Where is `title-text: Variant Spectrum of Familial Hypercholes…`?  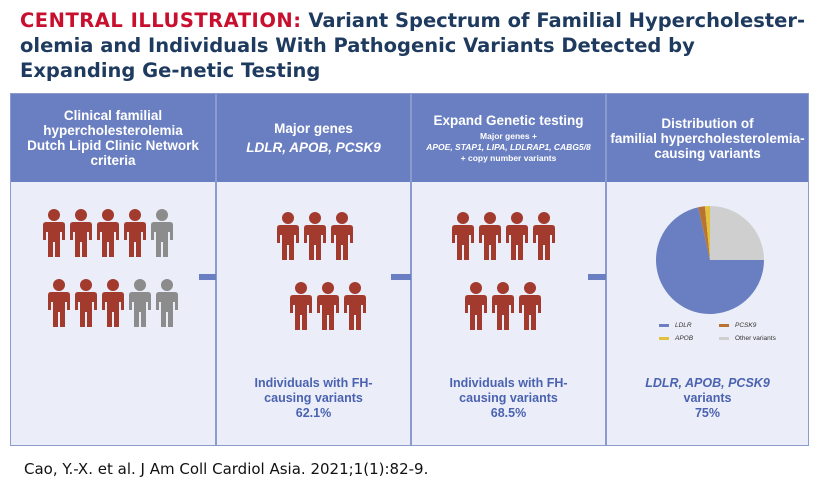 title-text: Variant Spectrum of Familial Hypercholes… is located at coordinates (413, 45).